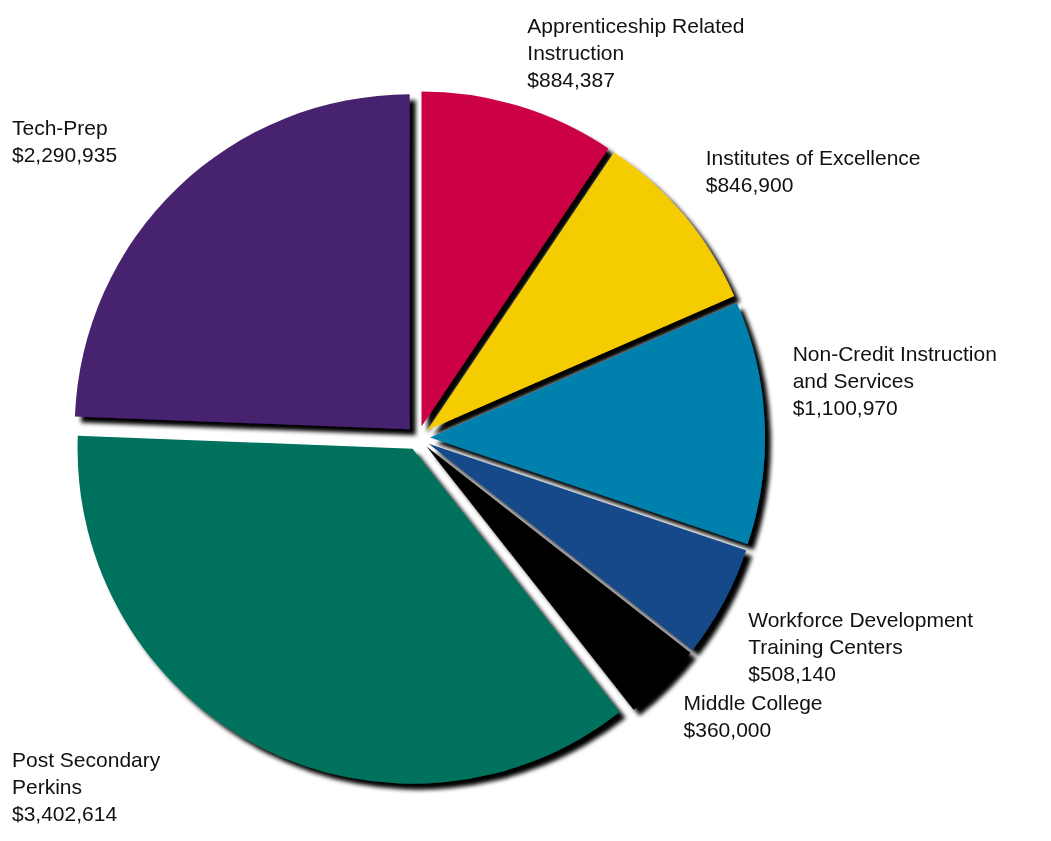 This screenshot has height=841, width=1051. Describe the element at coordinates (894, 367) in the screenshot. I see `slice-label: Non-Credit Instruction and Services` at that location.